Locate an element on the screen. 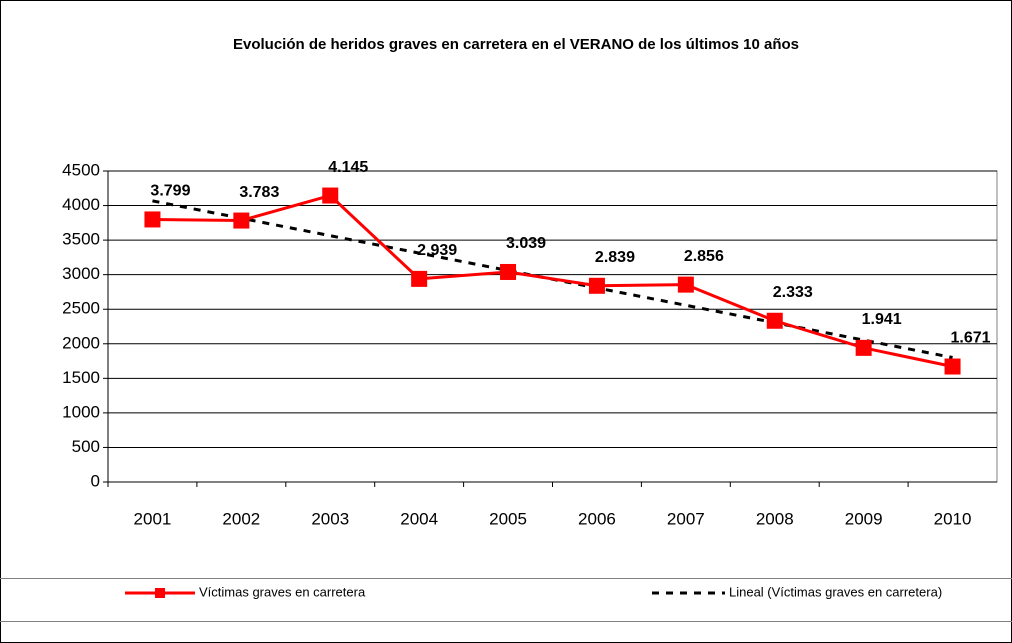 The image size is (1012, 643). data-label: 2.839 is located at coordinates (615, 257).